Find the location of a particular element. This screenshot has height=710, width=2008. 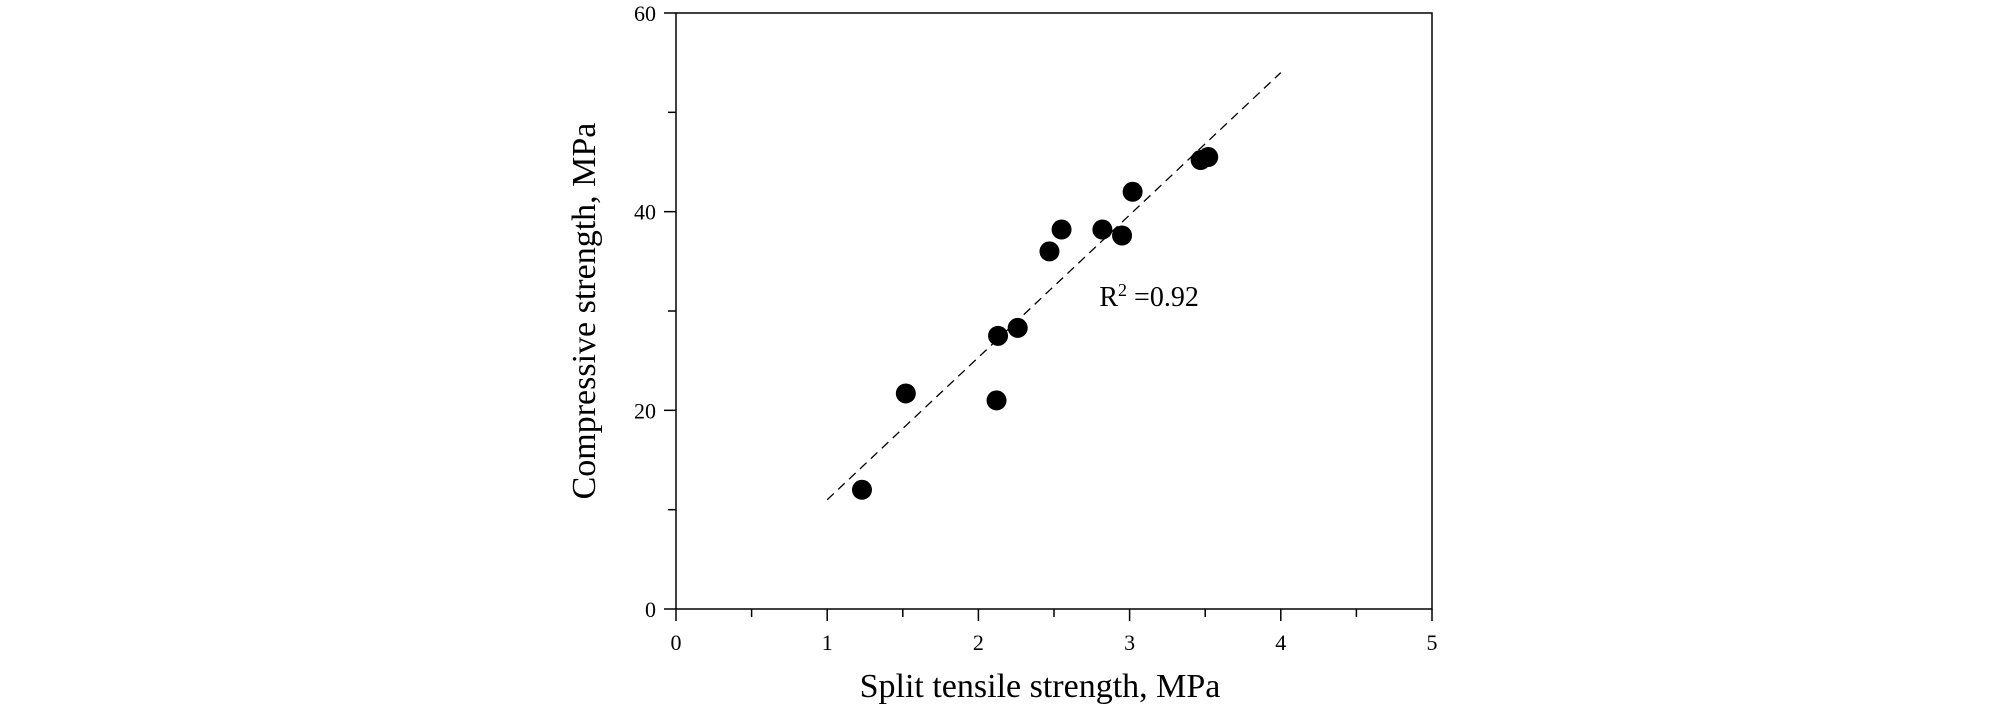

r-squared-superscript: 2 is located at coordinates (1122, 290).